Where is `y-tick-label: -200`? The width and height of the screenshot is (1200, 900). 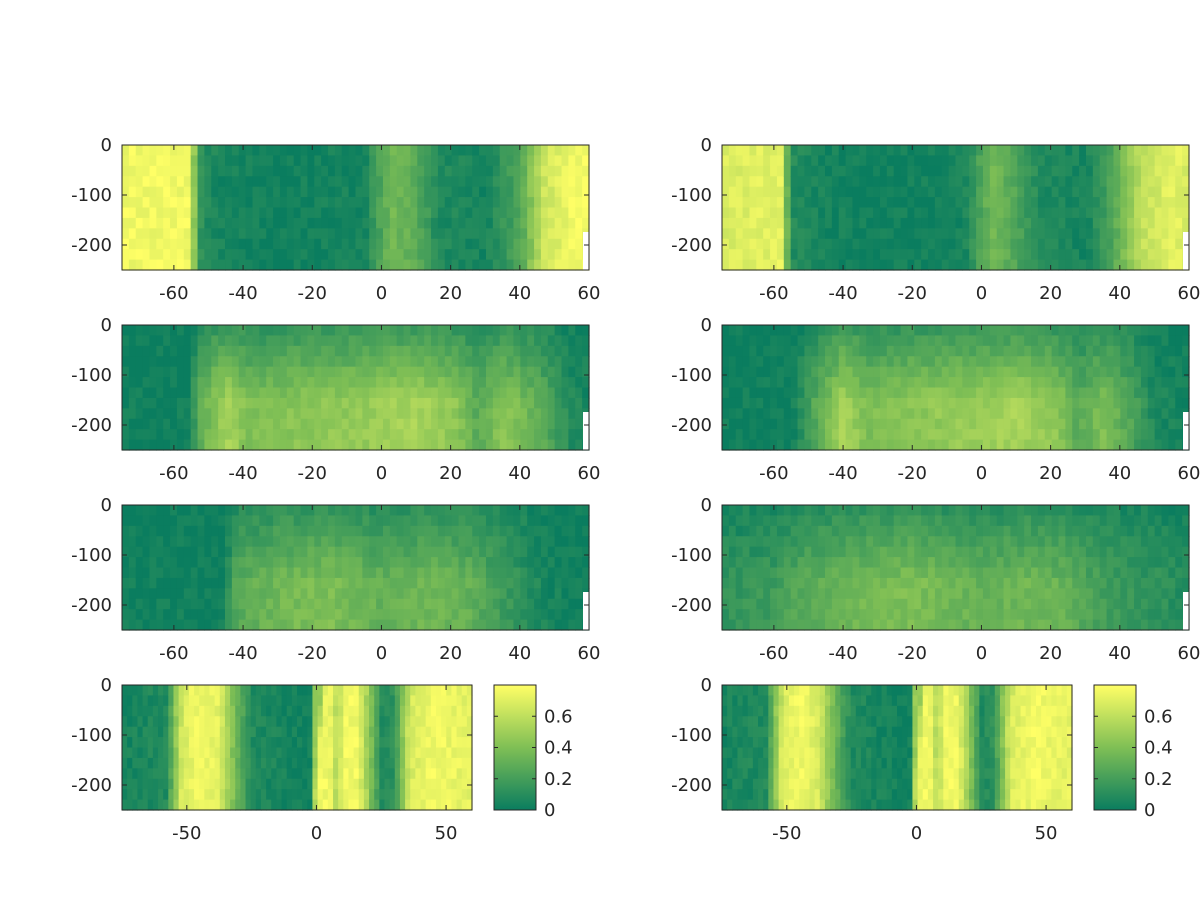 y-tick-label: -200 is located at coordinates (691, 245).